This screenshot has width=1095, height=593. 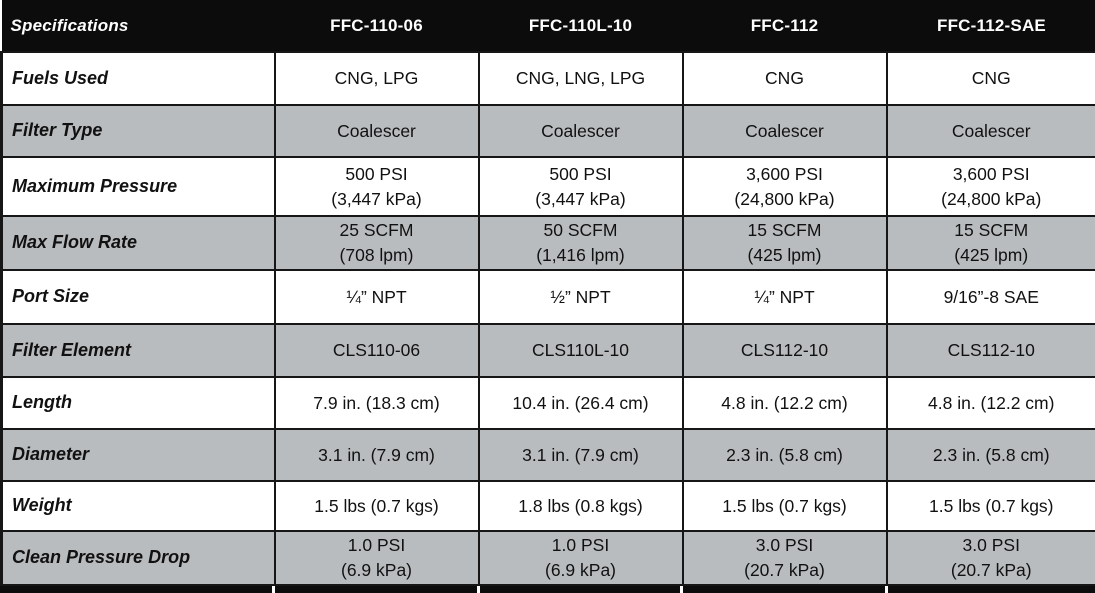 What do you see at coordinates (138, 186) in the screenshot?
I see `row-label: Maximum Pressure` at bounding box center [138, 186].